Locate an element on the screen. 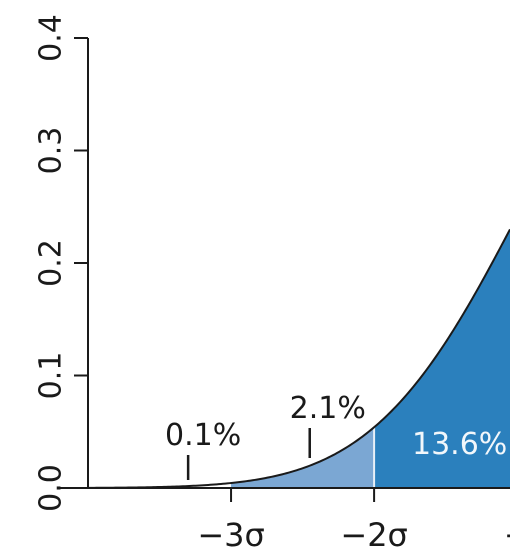 The height and width of the screenshot is (558, 510). y-tick-label-0: 0.0 is located at coordinates (51, 488).